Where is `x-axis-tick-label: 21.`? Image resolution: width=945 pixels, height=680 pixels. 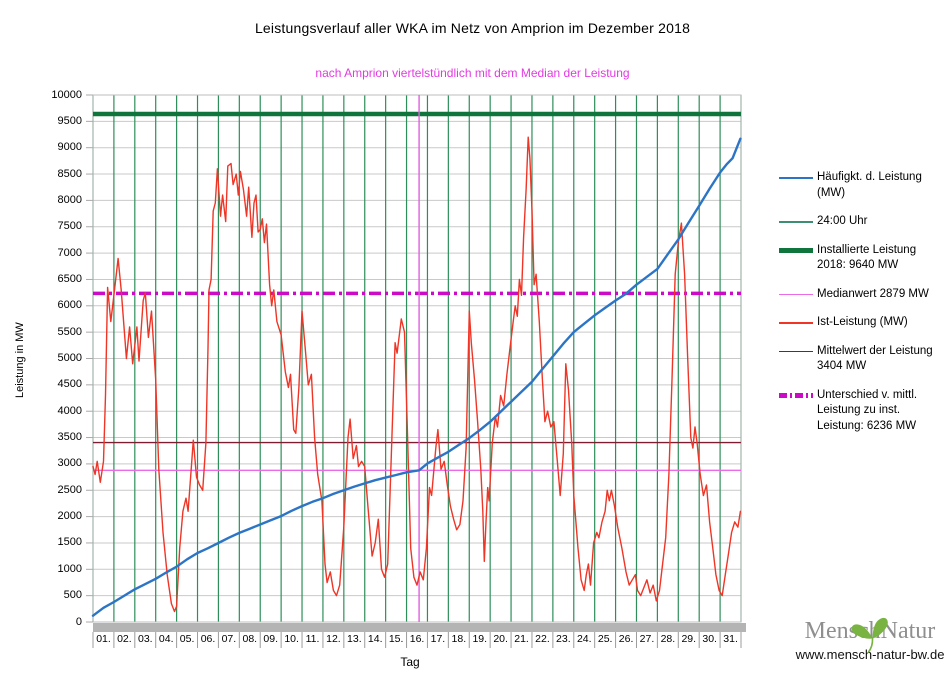 x-axis-tick-label: 21. is located at coordinates (521, 639).